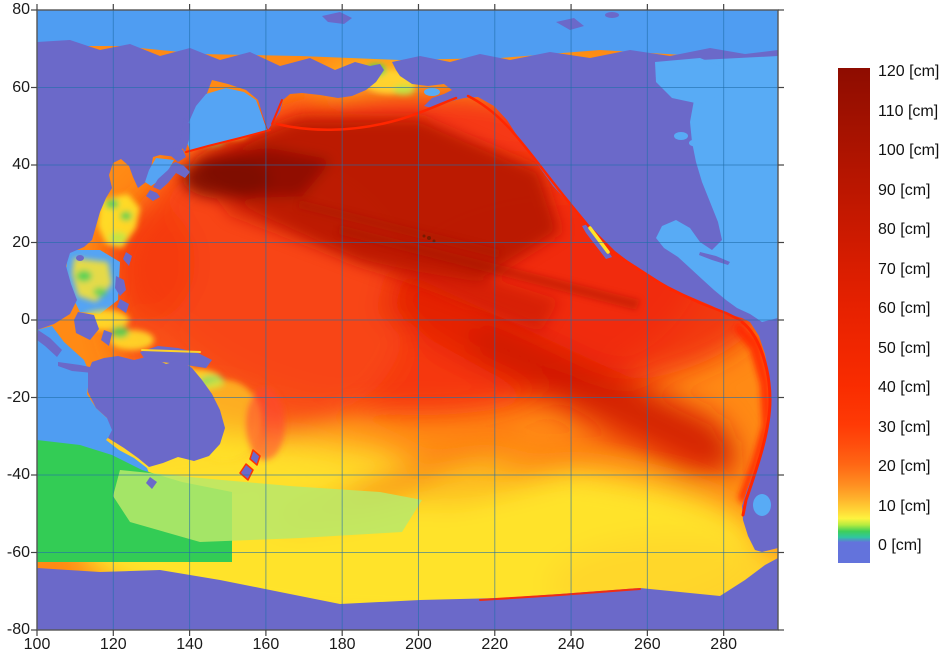  I want to click on sea-of-okhotsk, so click(226, 119).